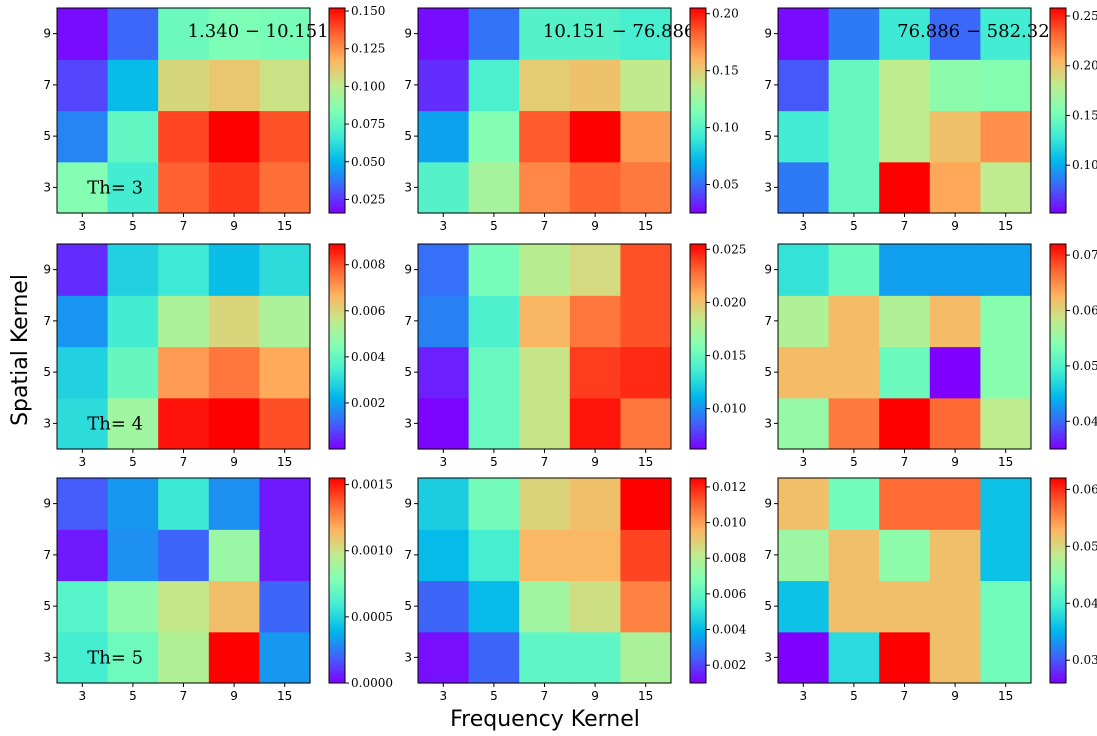 This screenshot has height=736, width=1097. What do you see at coordinates (115, 657) in the screenshot?
I see `threshold-label: Th= 5` at bounding box center [115, 657].